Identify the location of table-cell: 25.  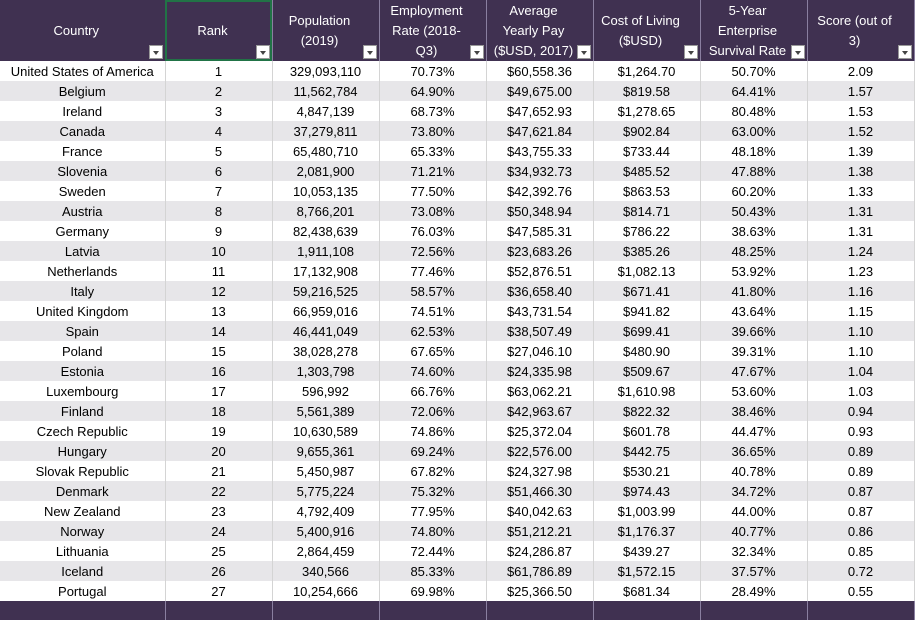
(219, 551).